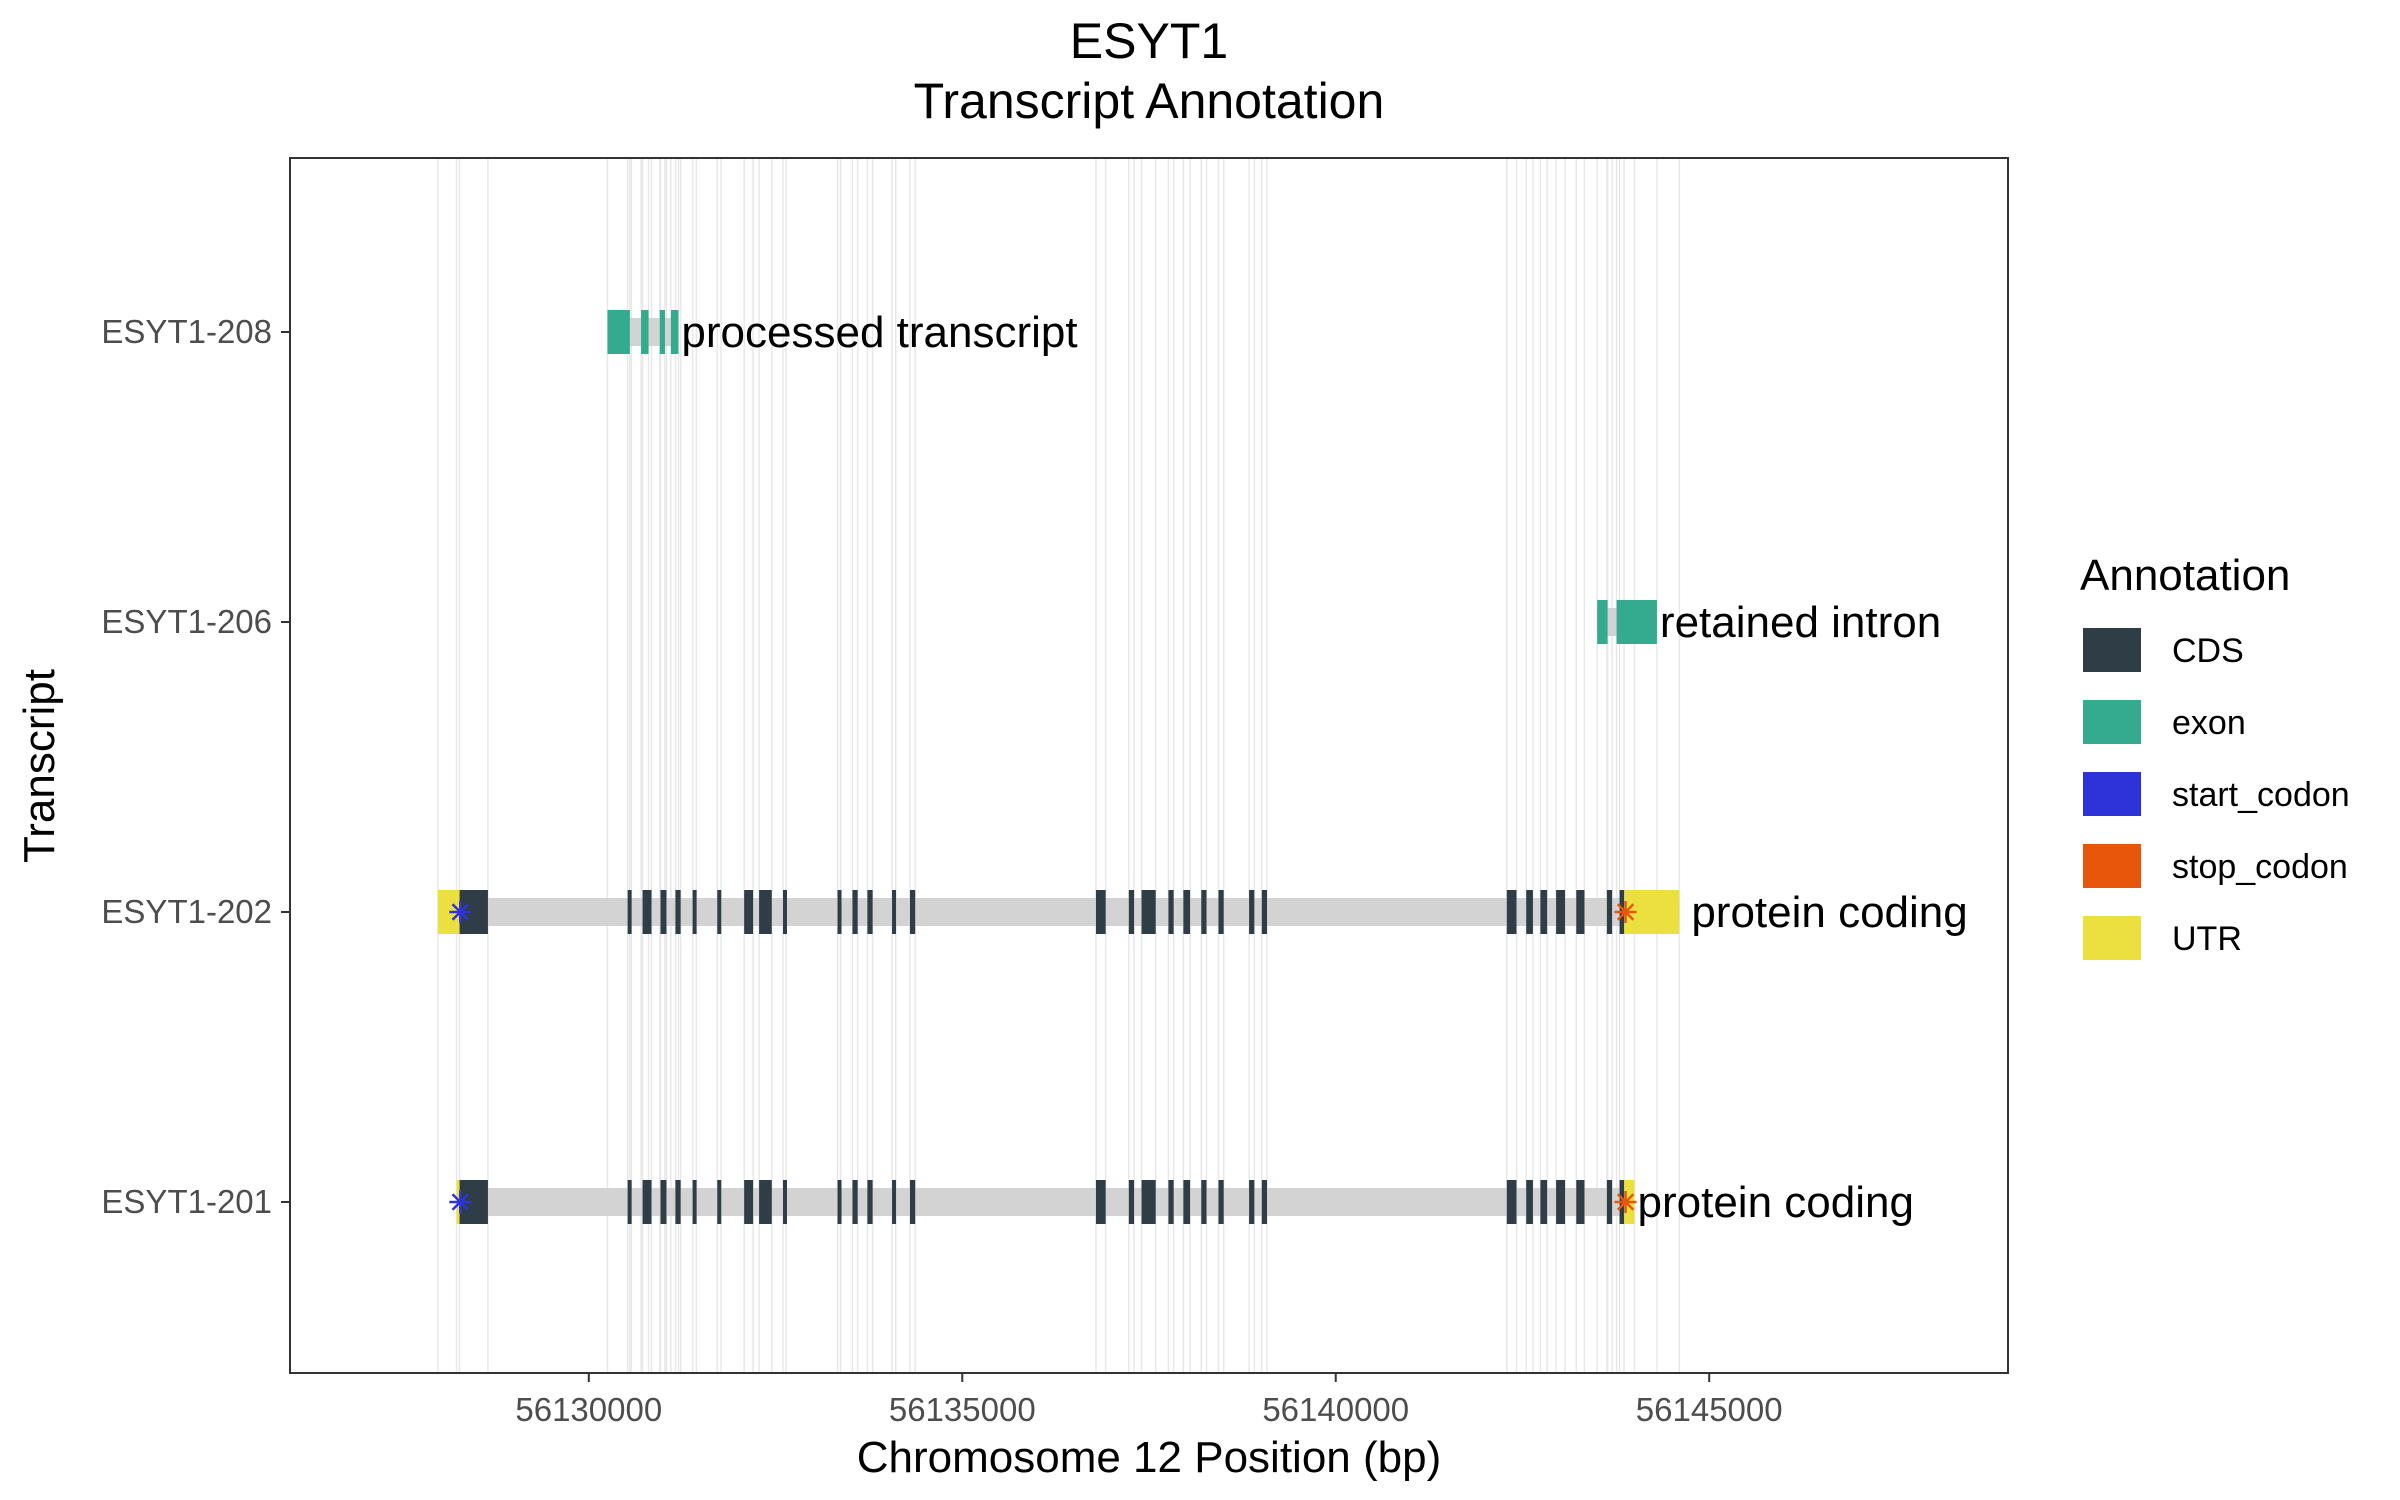 The image size is (2400, 1500). What do you see at coordinates (186, 621) in the screenshot?
I see `y-tick-label: ESYT1-206` at bounding box center [186, 621].